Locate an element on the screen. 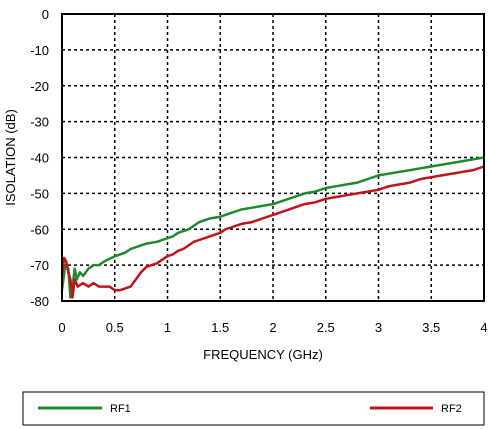 The height and width of the screenshot is (429, 488). x-tick-label: 1.5 is located at coordinates (220, 327).